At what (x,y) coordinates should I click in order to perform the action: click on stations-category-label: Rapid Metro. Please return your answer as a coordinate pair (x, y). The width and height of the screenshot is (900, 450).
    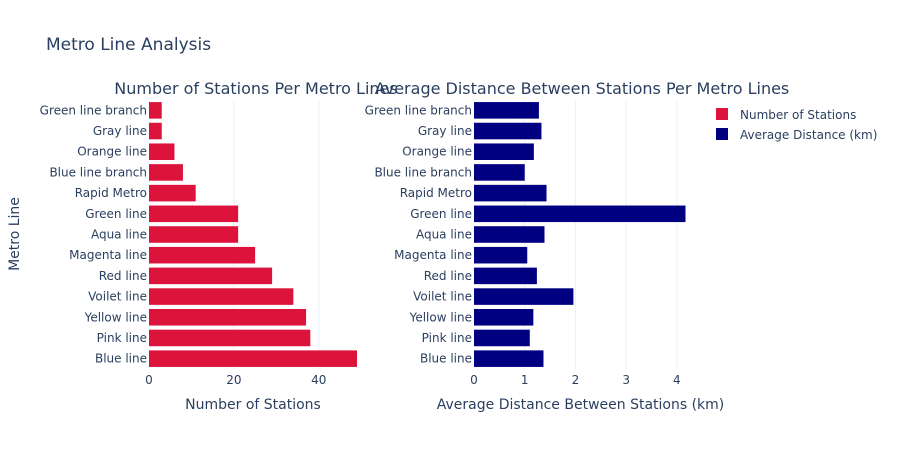
    Looking at the image, I should click on (111, 193).